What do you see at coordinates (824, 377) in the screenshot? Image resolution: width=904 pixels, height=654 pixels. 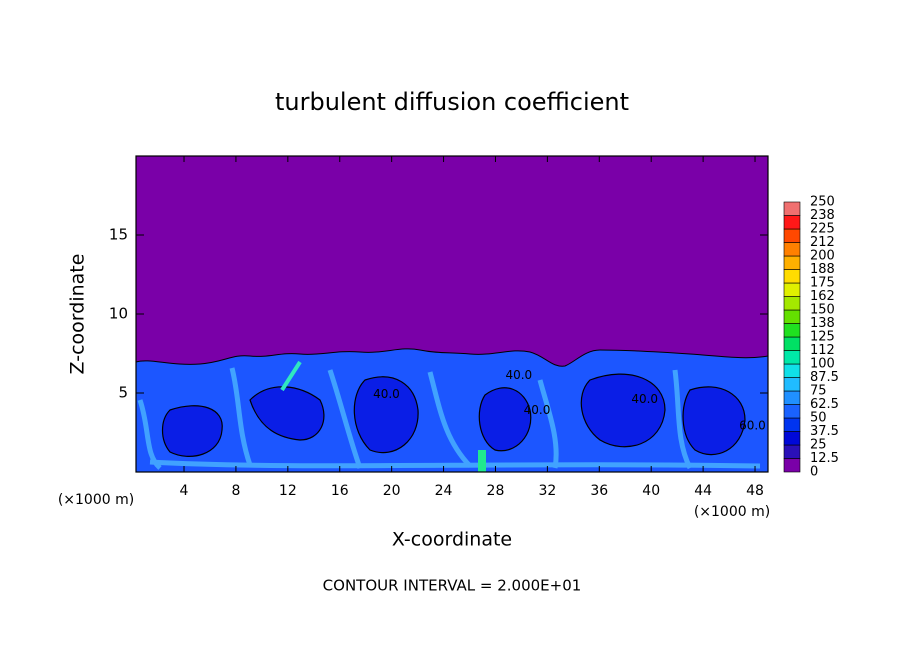 I see `colorbar-label: 87.5` at bounding box center [824, 377].